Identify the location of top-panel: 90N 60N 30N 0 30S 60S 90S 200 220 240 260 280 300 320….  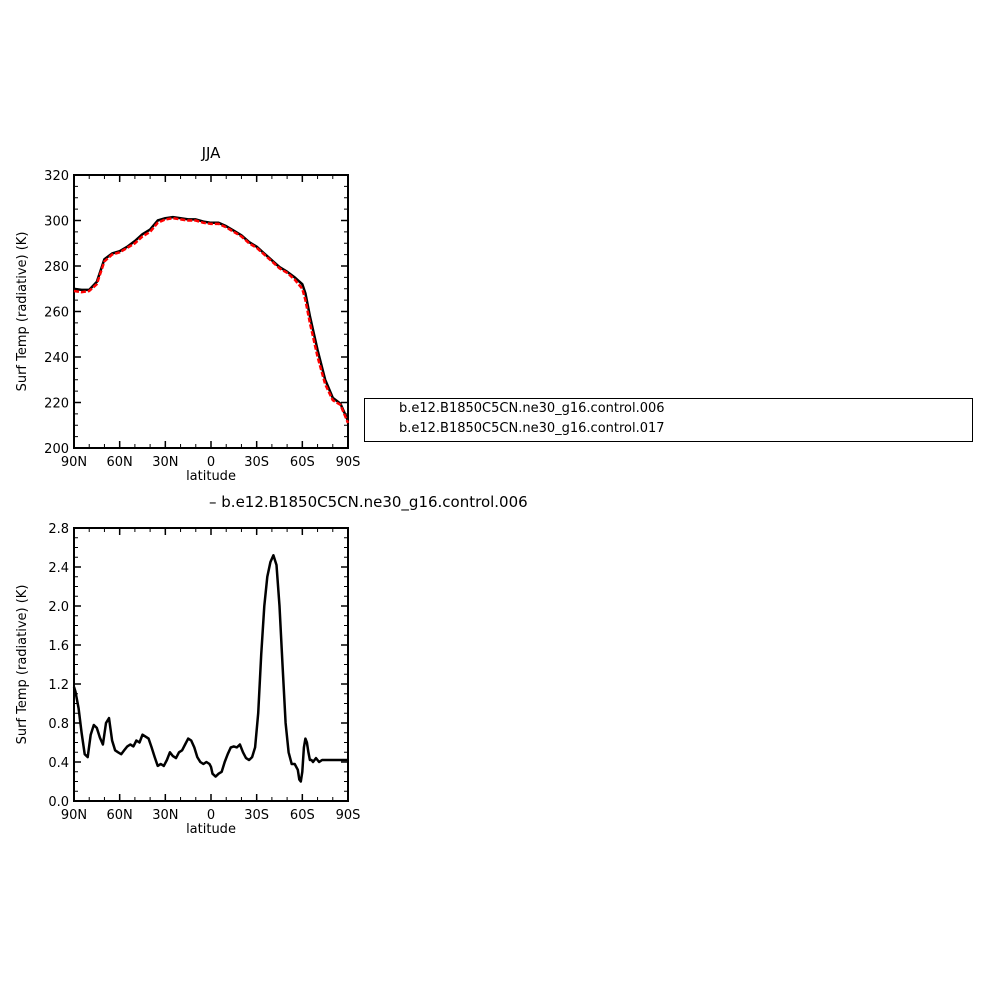
(187, 314).